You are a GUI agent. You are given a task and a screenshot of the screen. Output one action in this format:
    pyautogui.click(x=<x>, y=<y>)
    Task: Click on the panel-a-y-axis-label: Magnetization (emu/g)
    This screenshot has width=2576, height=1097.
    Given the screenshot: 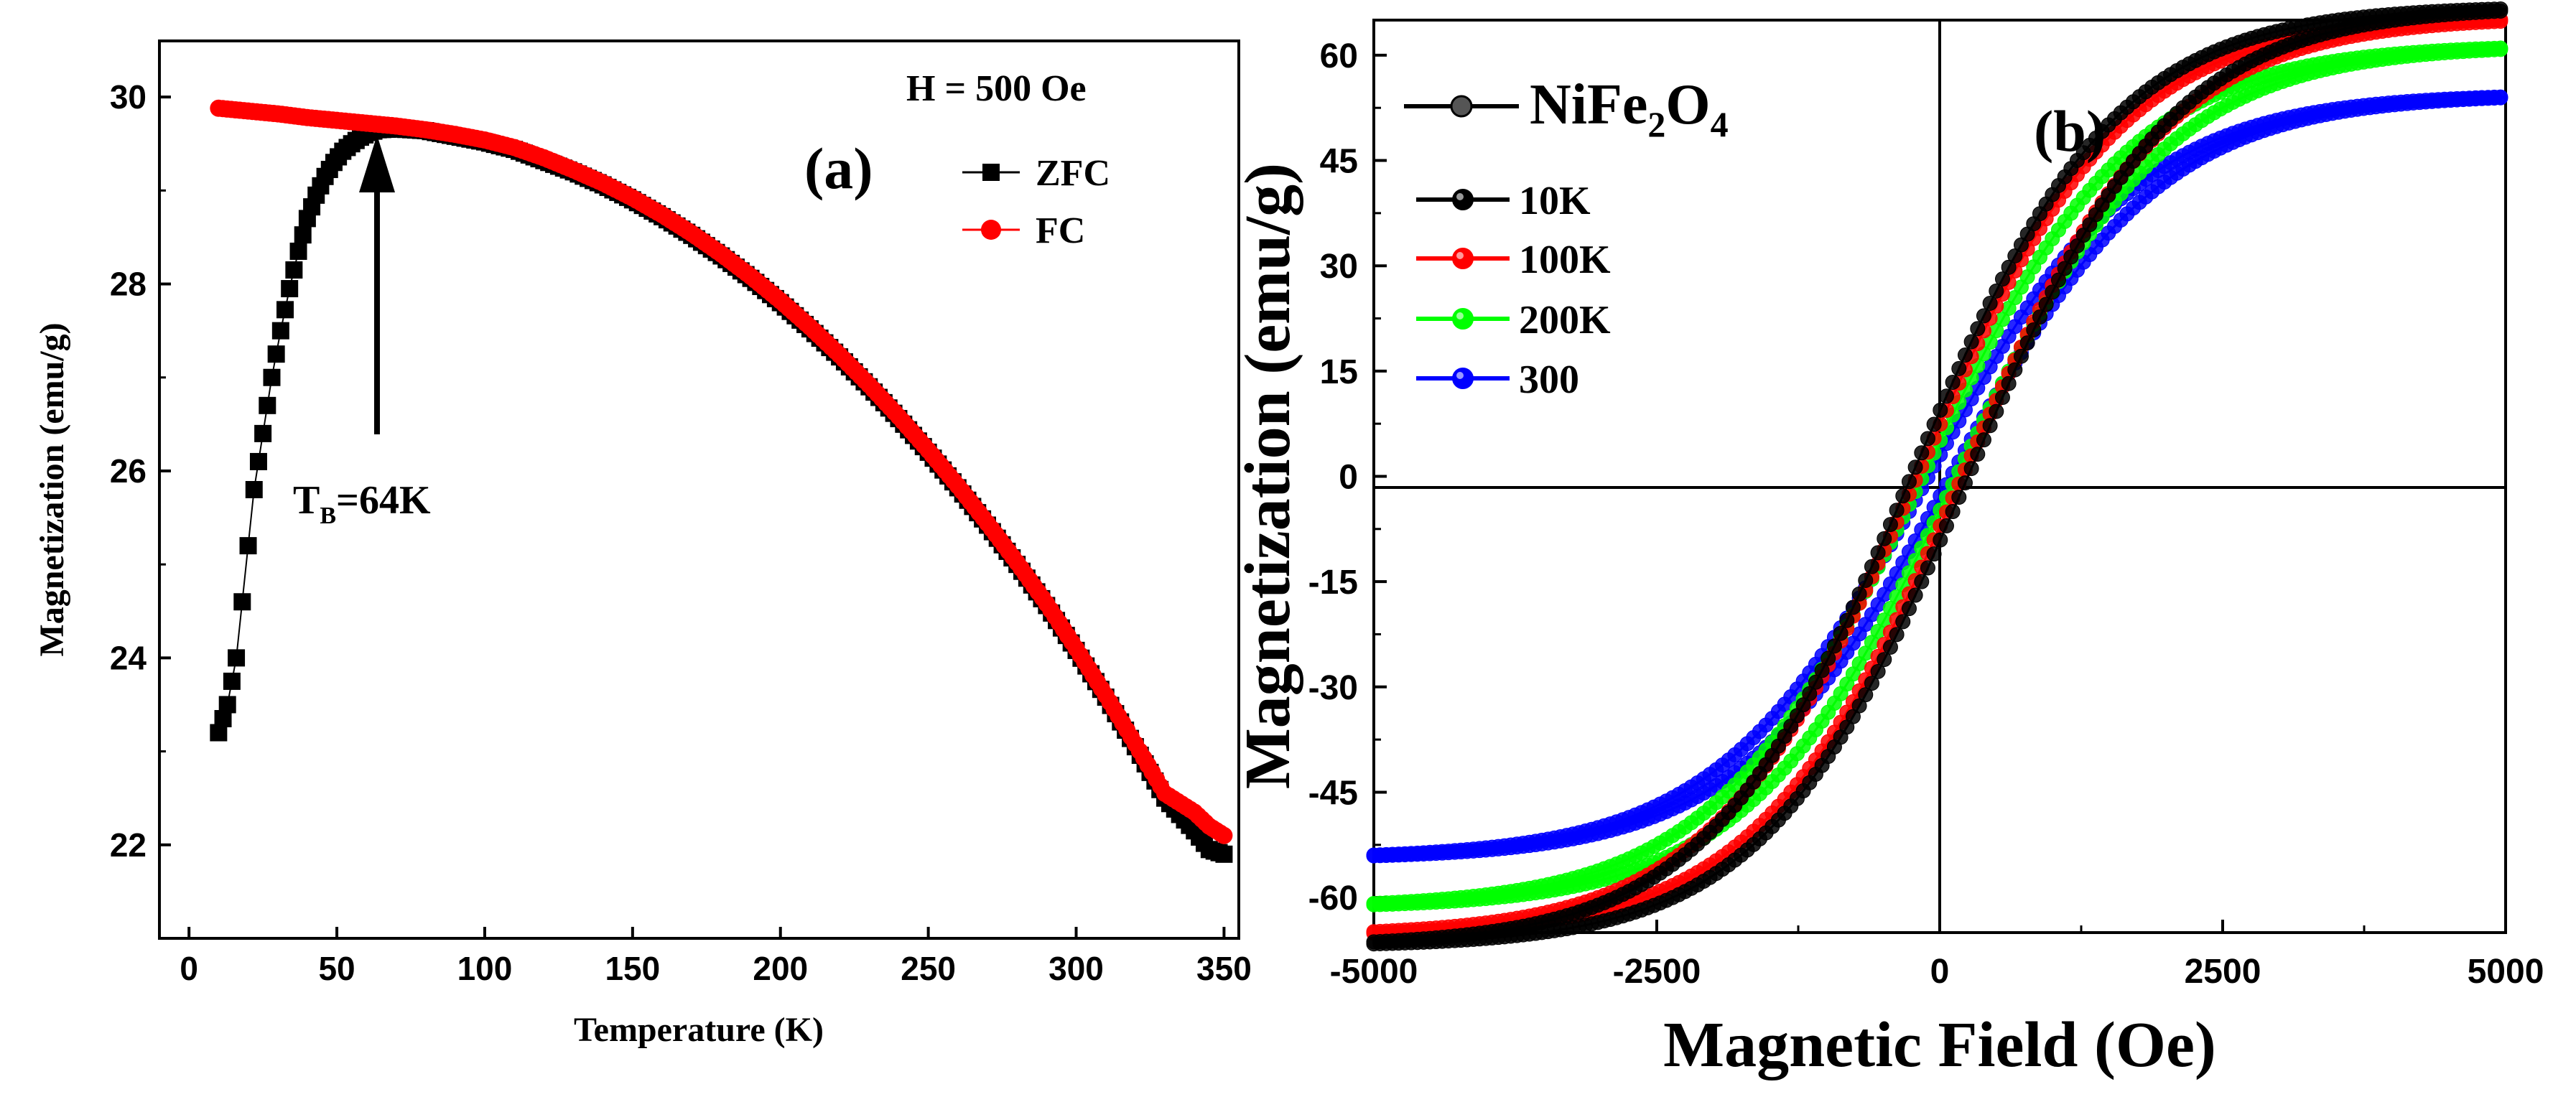 What is the action you would take?
    pyautogui.click(x=52, y=489)
    